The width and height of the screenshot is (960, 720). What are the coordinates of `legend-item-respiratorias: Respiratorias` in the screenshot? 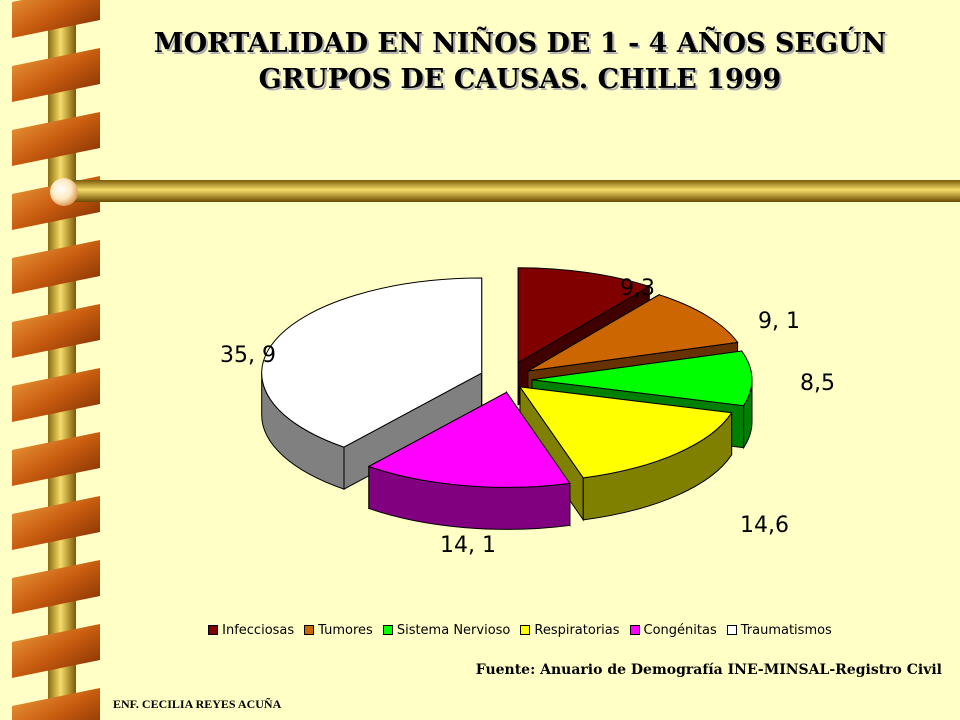 It's located at (570, 630).